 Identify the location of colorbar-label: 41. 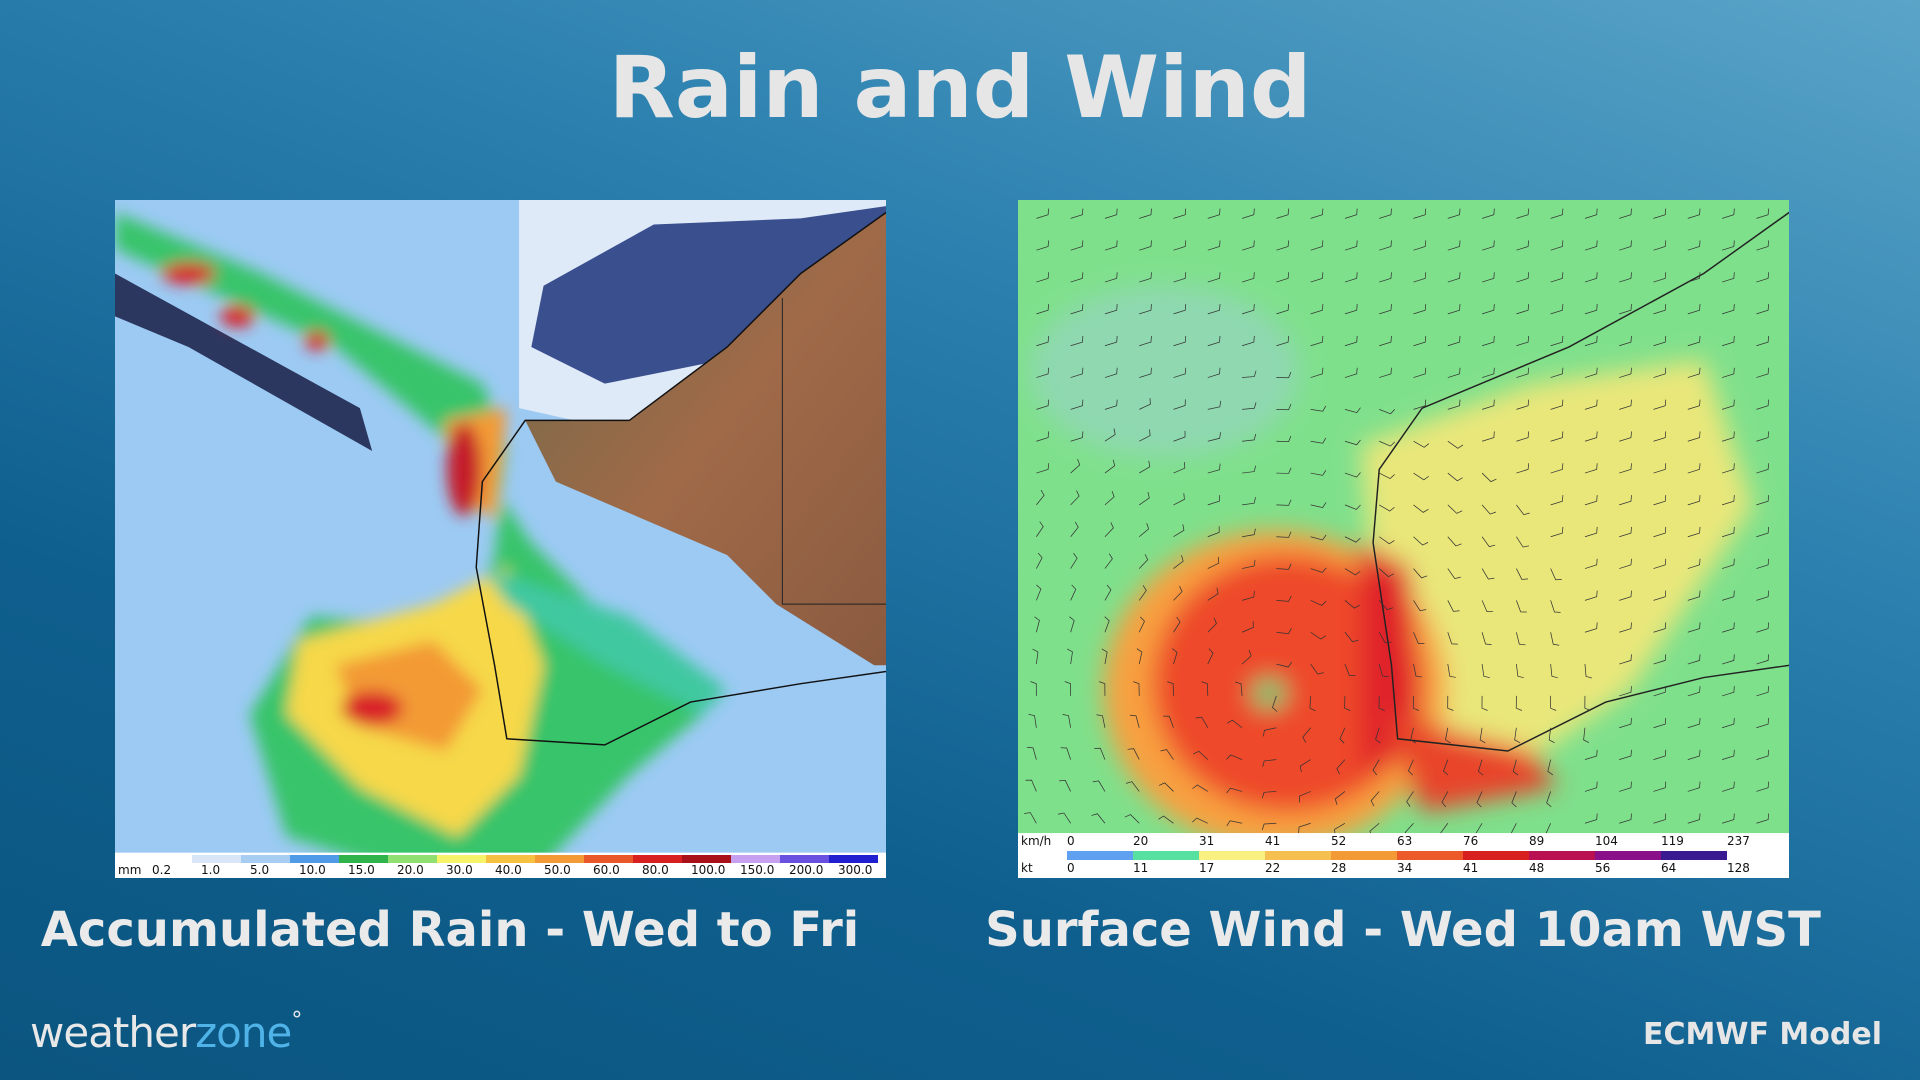
(1470, 868).